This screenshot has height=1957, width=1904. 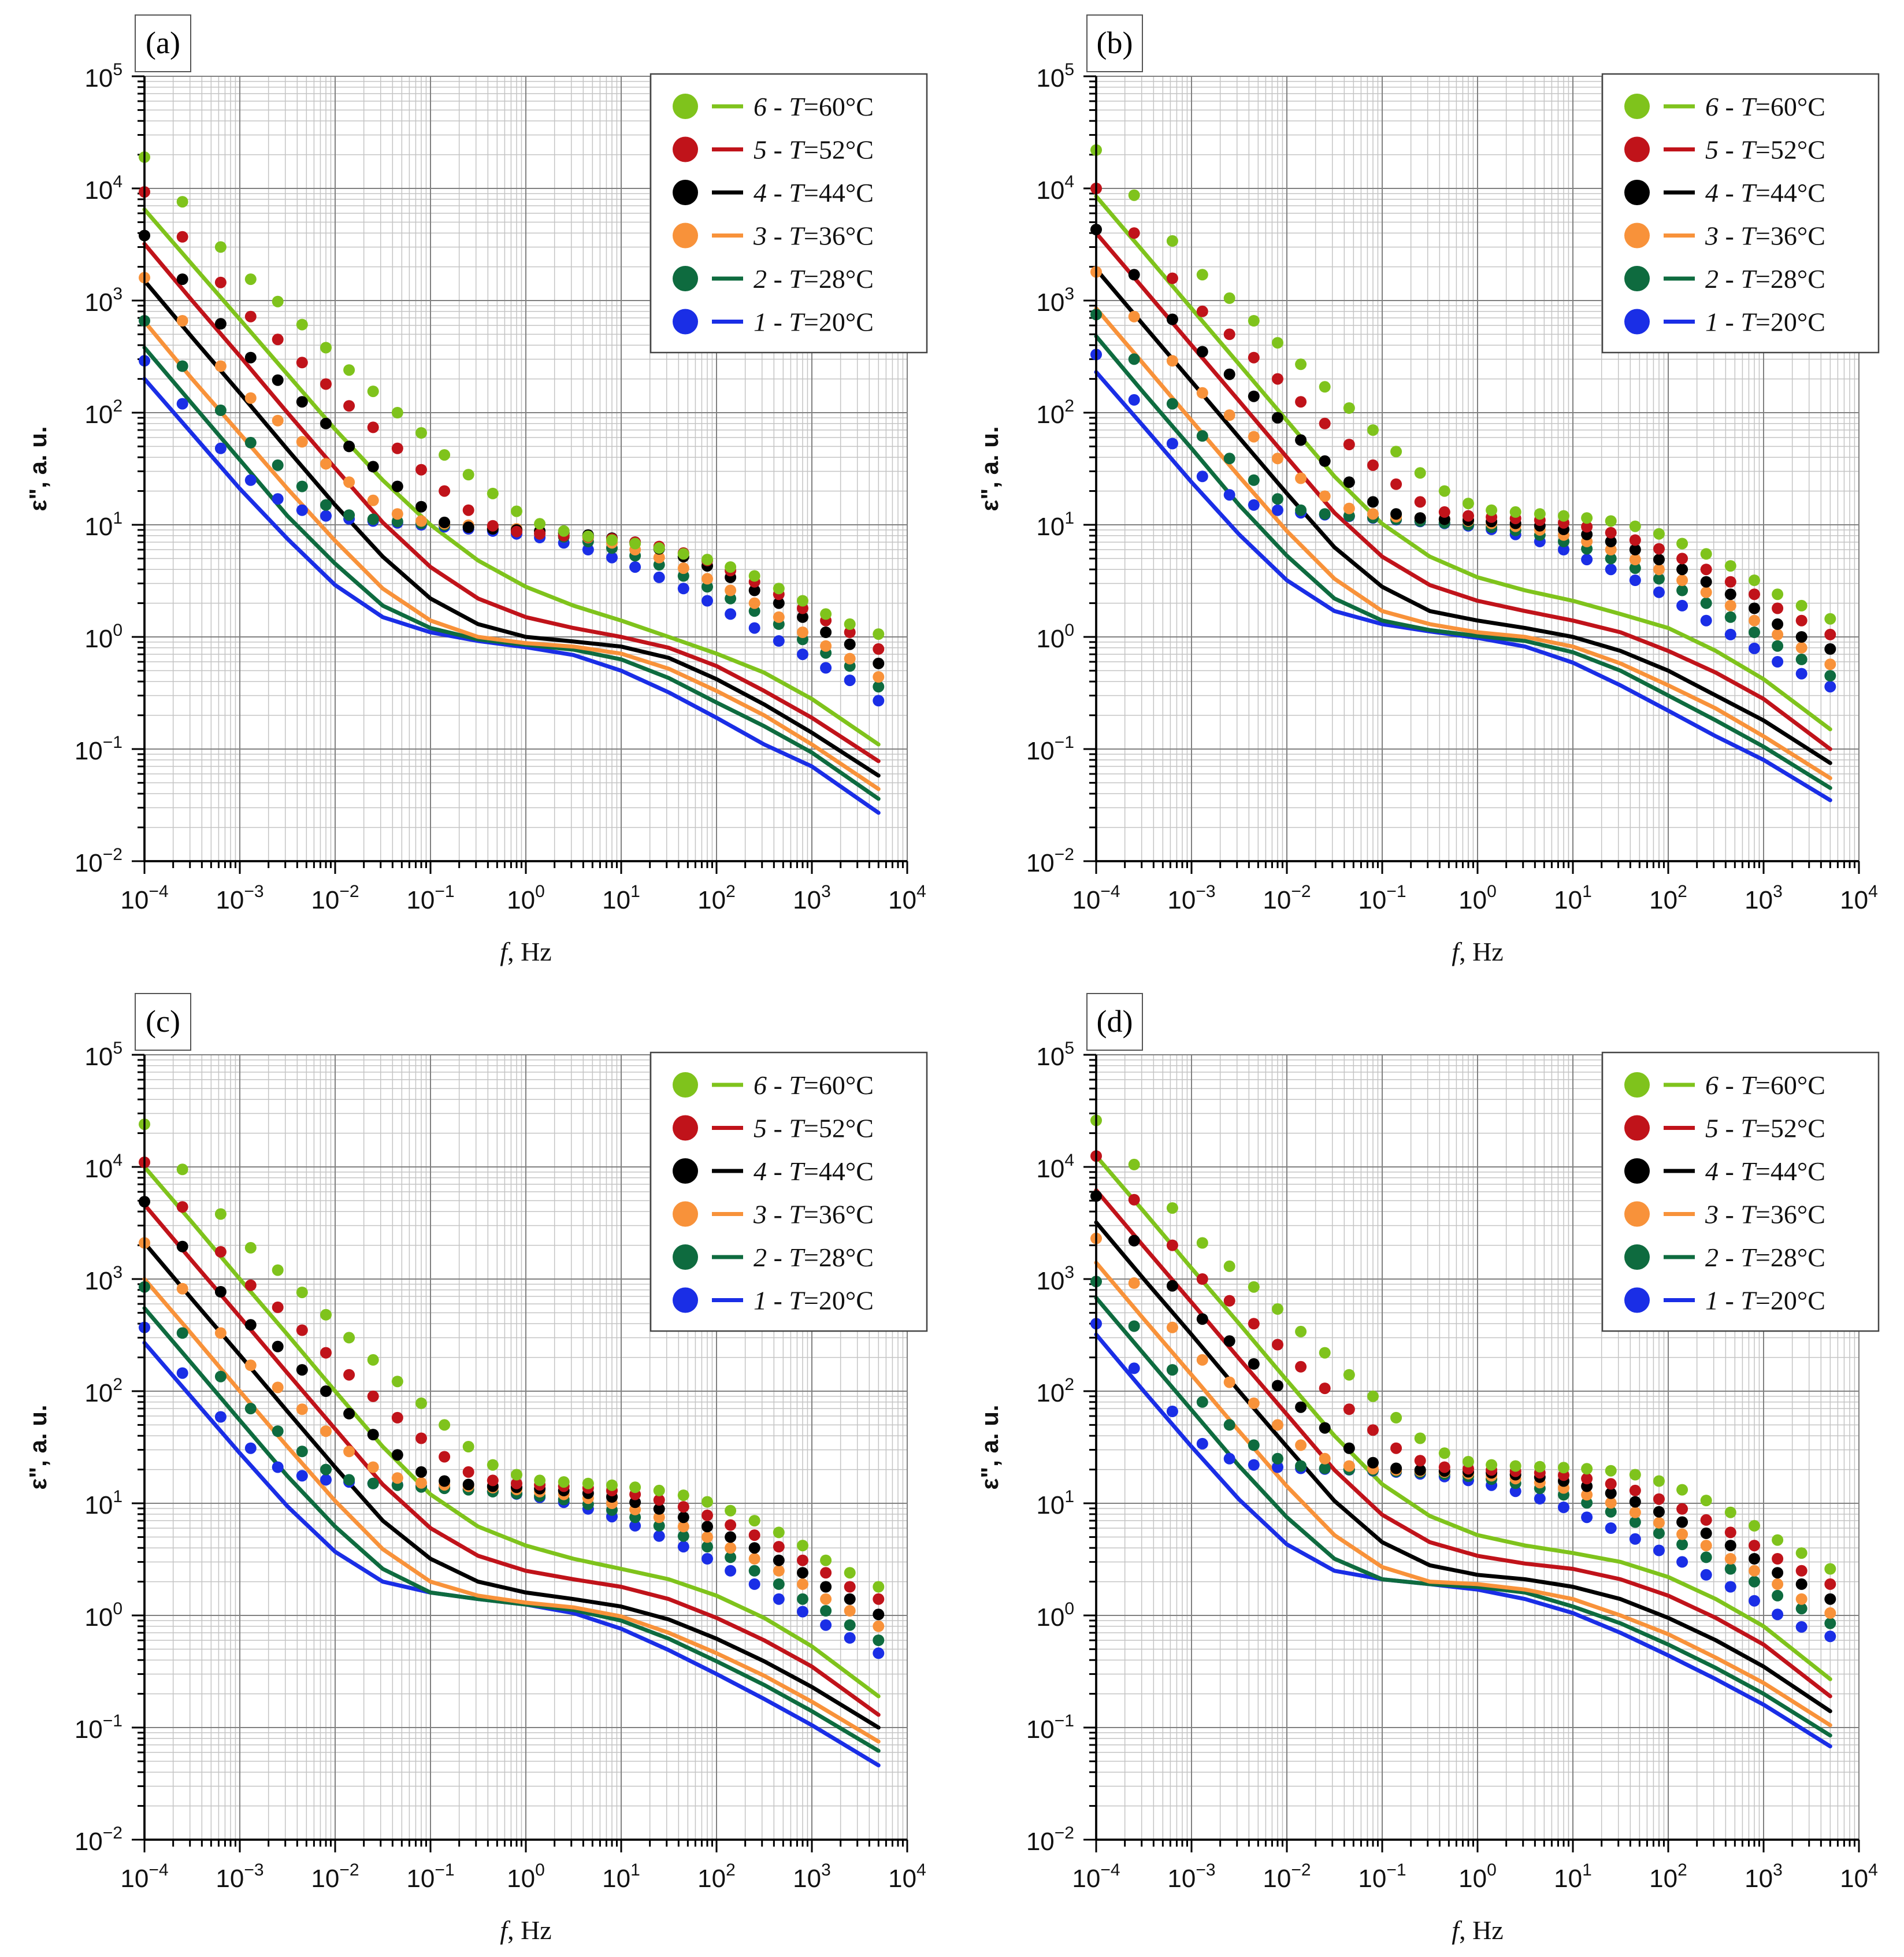 I want to click on legend-box, so click(x=1740, y=213).